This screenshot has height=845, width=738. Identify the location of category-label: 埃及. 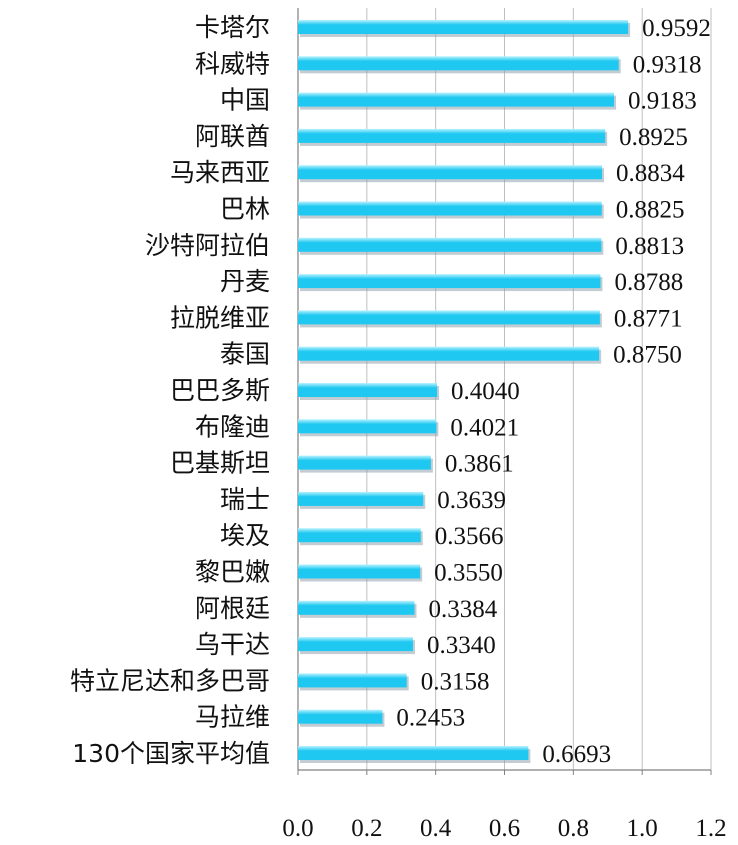
(245, 535).